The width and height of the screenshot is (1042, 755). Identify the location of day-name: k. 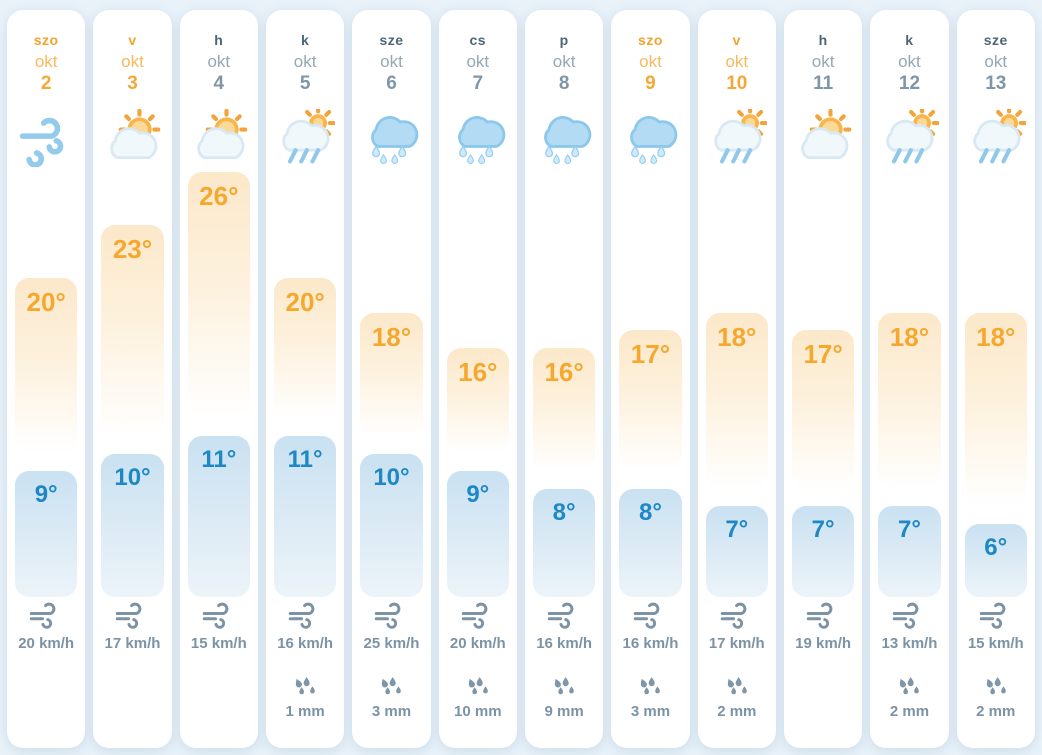
(305, 40).